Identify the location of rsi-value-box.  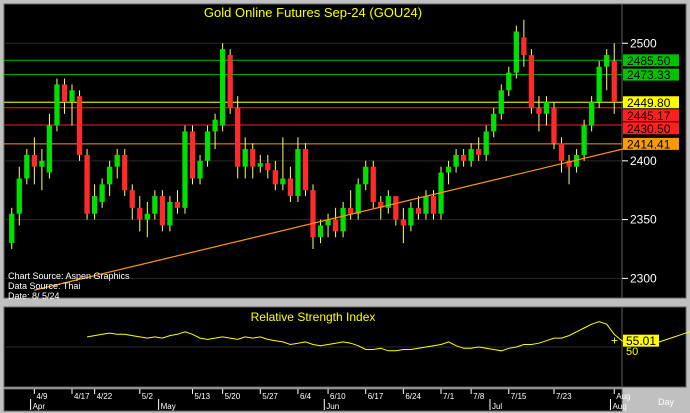
(641, 340).